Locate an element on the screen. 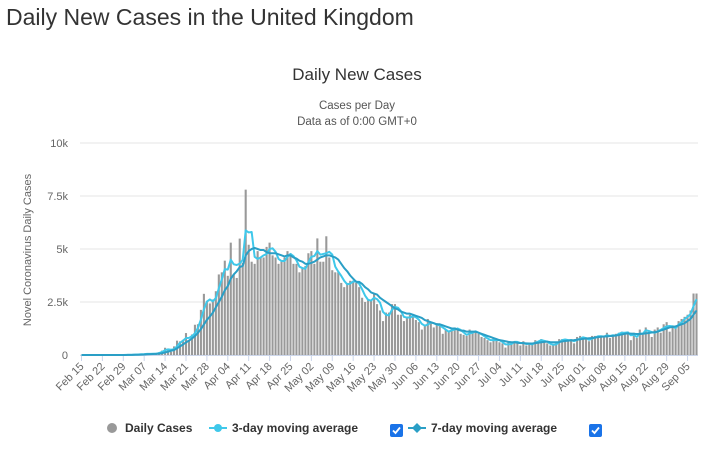 This screenshot has width=705, height=451. legend-item: 3-day moving average is located at coordinates (283, 428).